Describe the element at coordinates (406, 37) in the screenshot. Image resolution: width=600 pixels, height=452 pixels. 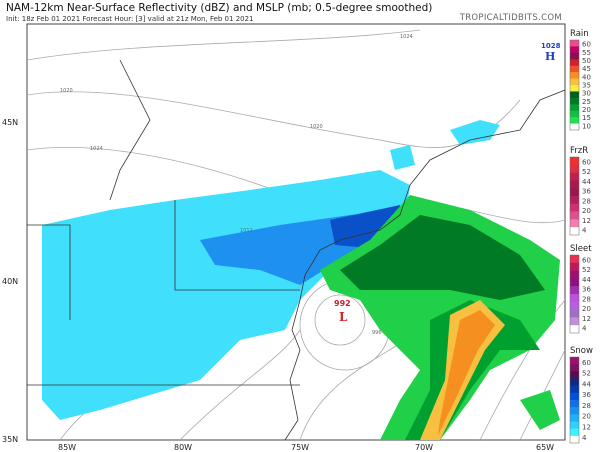
I see `isobar-label: 1024` at that location.